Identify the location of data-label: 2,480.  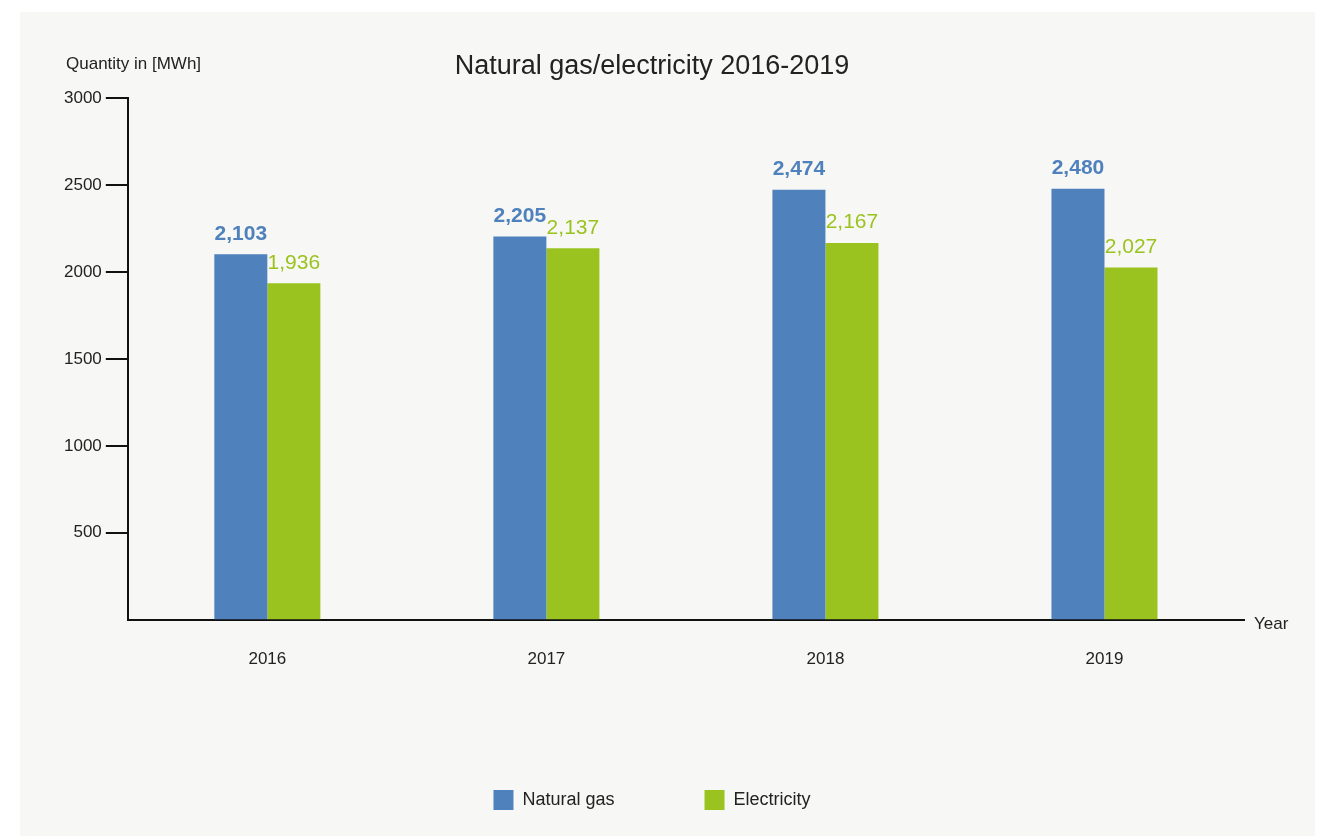
(1078, 167).